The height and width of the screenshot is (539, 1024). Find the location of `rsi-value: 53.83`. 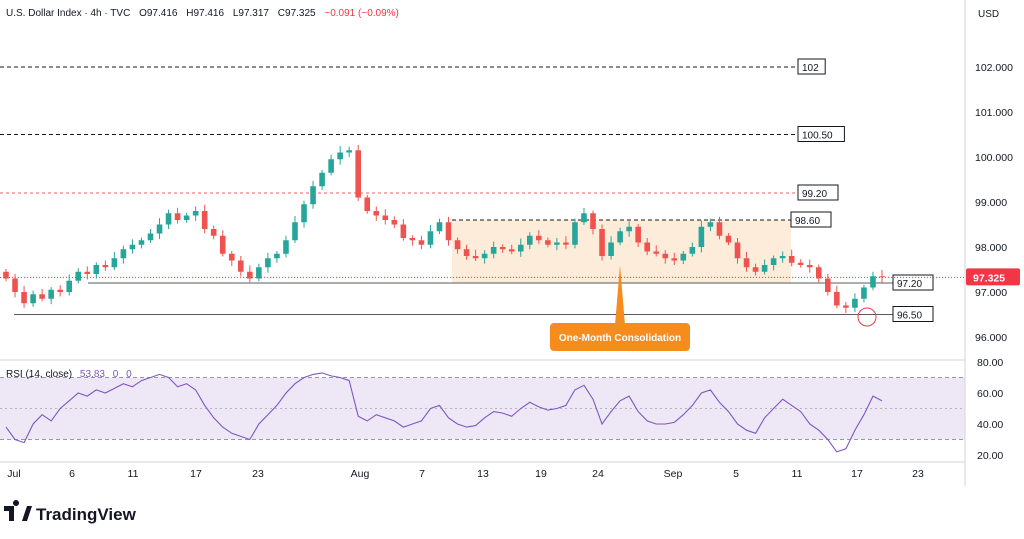

rsi-value: 53.83 is located at coordinates (92, 374).